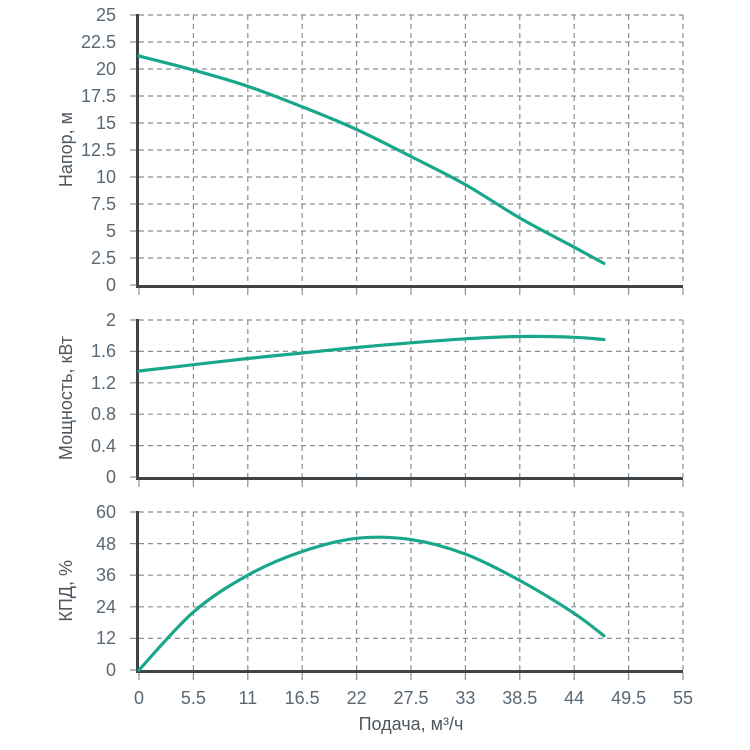 This screenshot has width=750, height=750. What do you see at coordinates (356, 698) in the screenshot?
I see `x-tick-label: 22` at bounding box center [356, 698].